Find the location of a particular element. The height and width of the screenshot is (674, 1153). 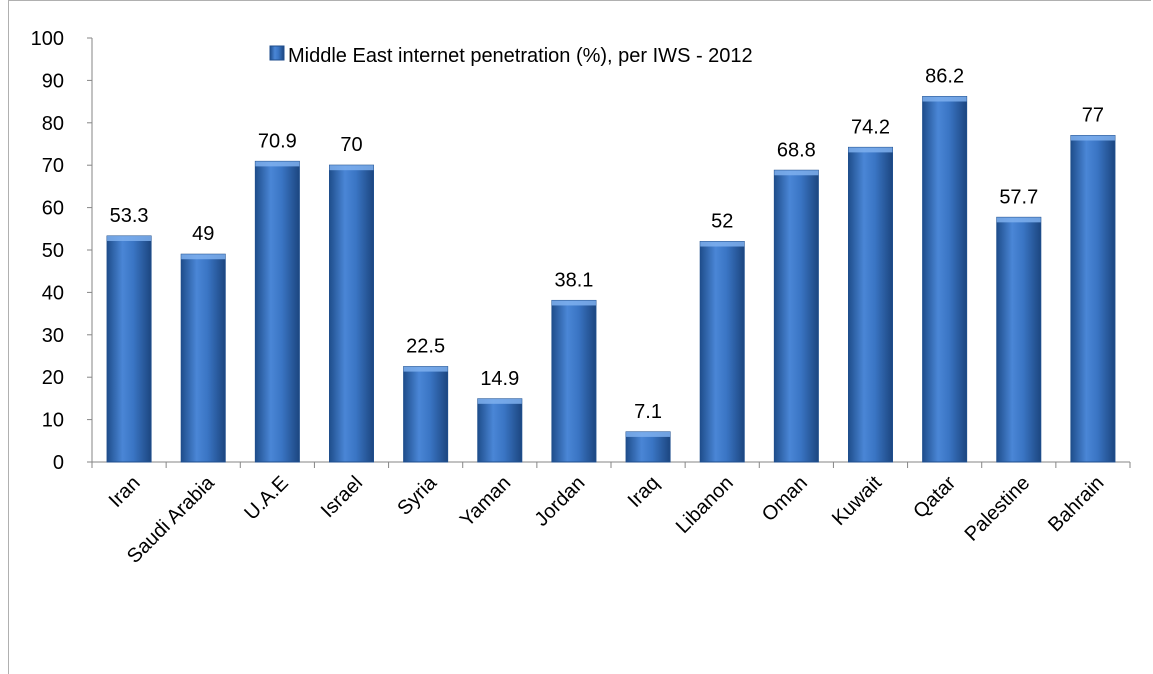

x-tick-label: Kuwait is located at coordinates (857, 501).